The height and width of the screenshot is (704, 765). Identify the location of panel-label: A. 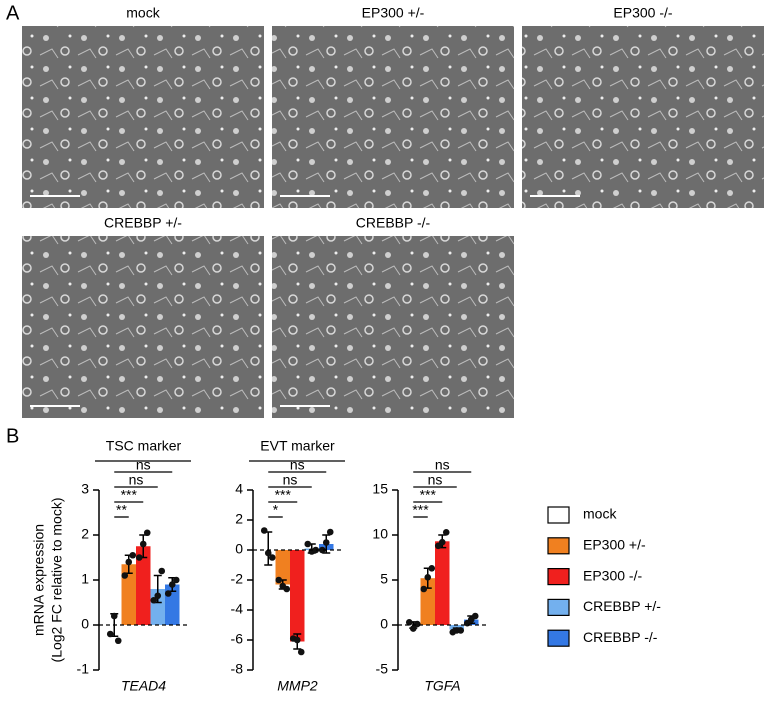
(13, 13).